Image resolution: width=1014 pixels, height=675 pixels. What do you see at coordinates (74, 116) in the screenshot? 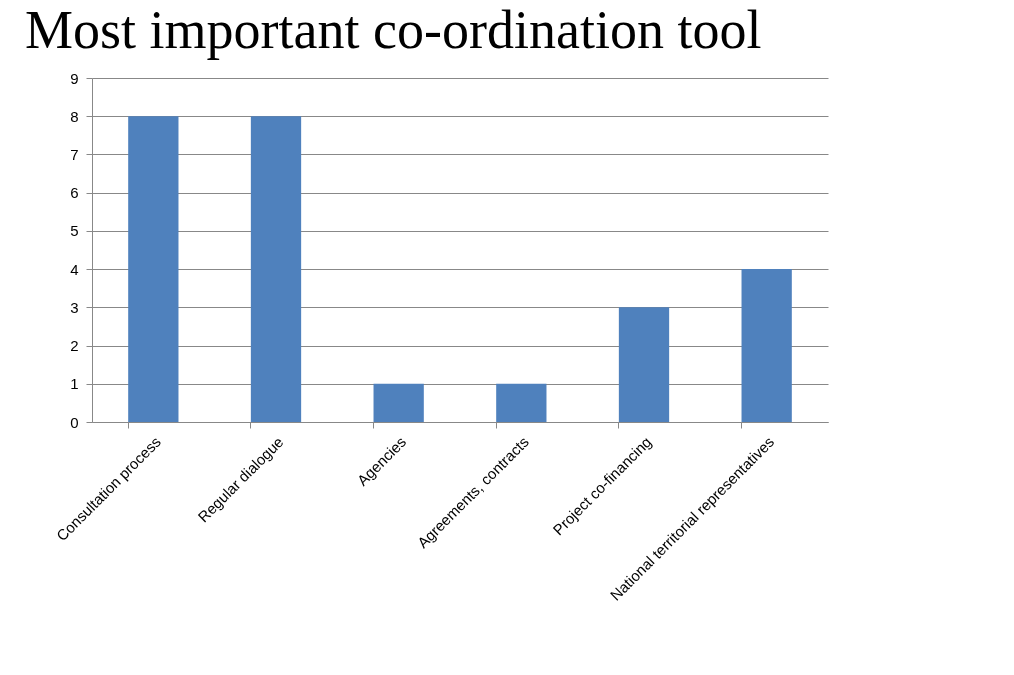
I see `y-tick-label: 8` at bounding box center [74, 116].